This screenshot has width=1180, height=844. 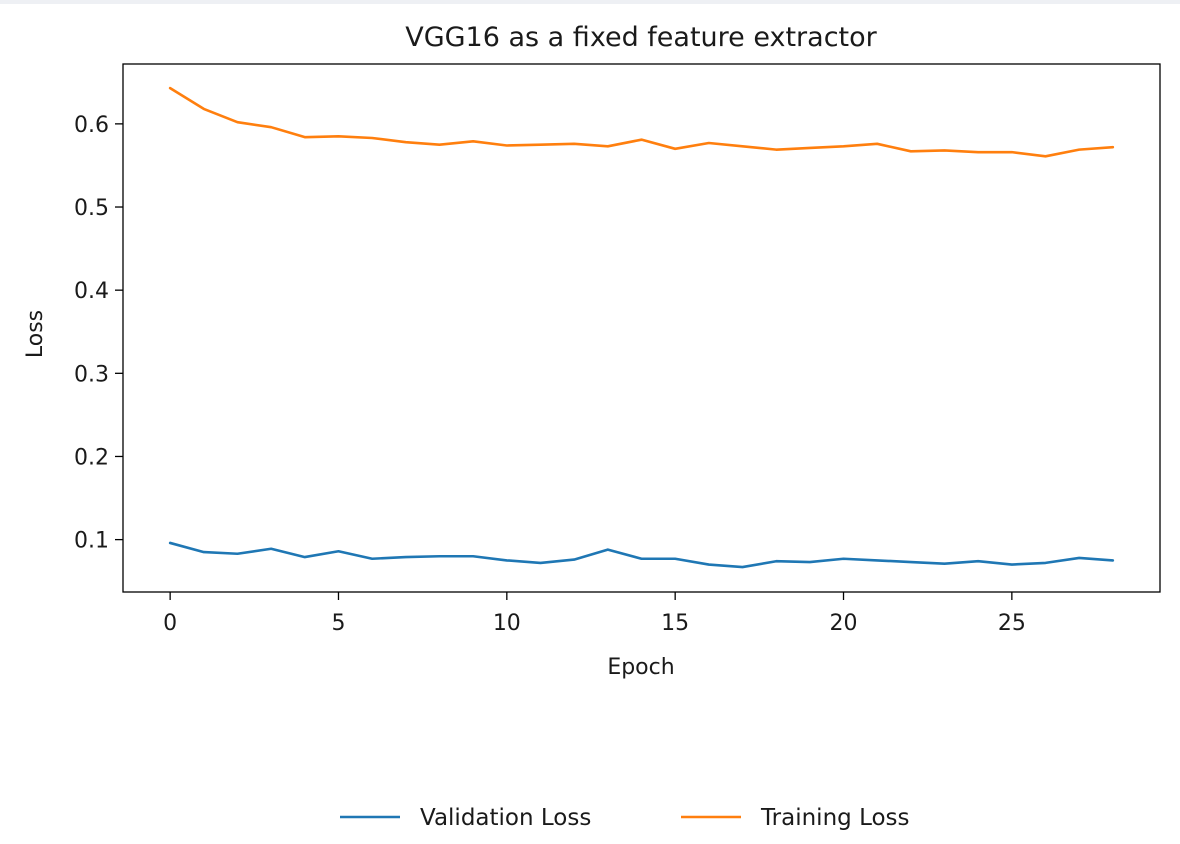 I want to click on x-tick-label: 25, so click(x=1012, y=623).